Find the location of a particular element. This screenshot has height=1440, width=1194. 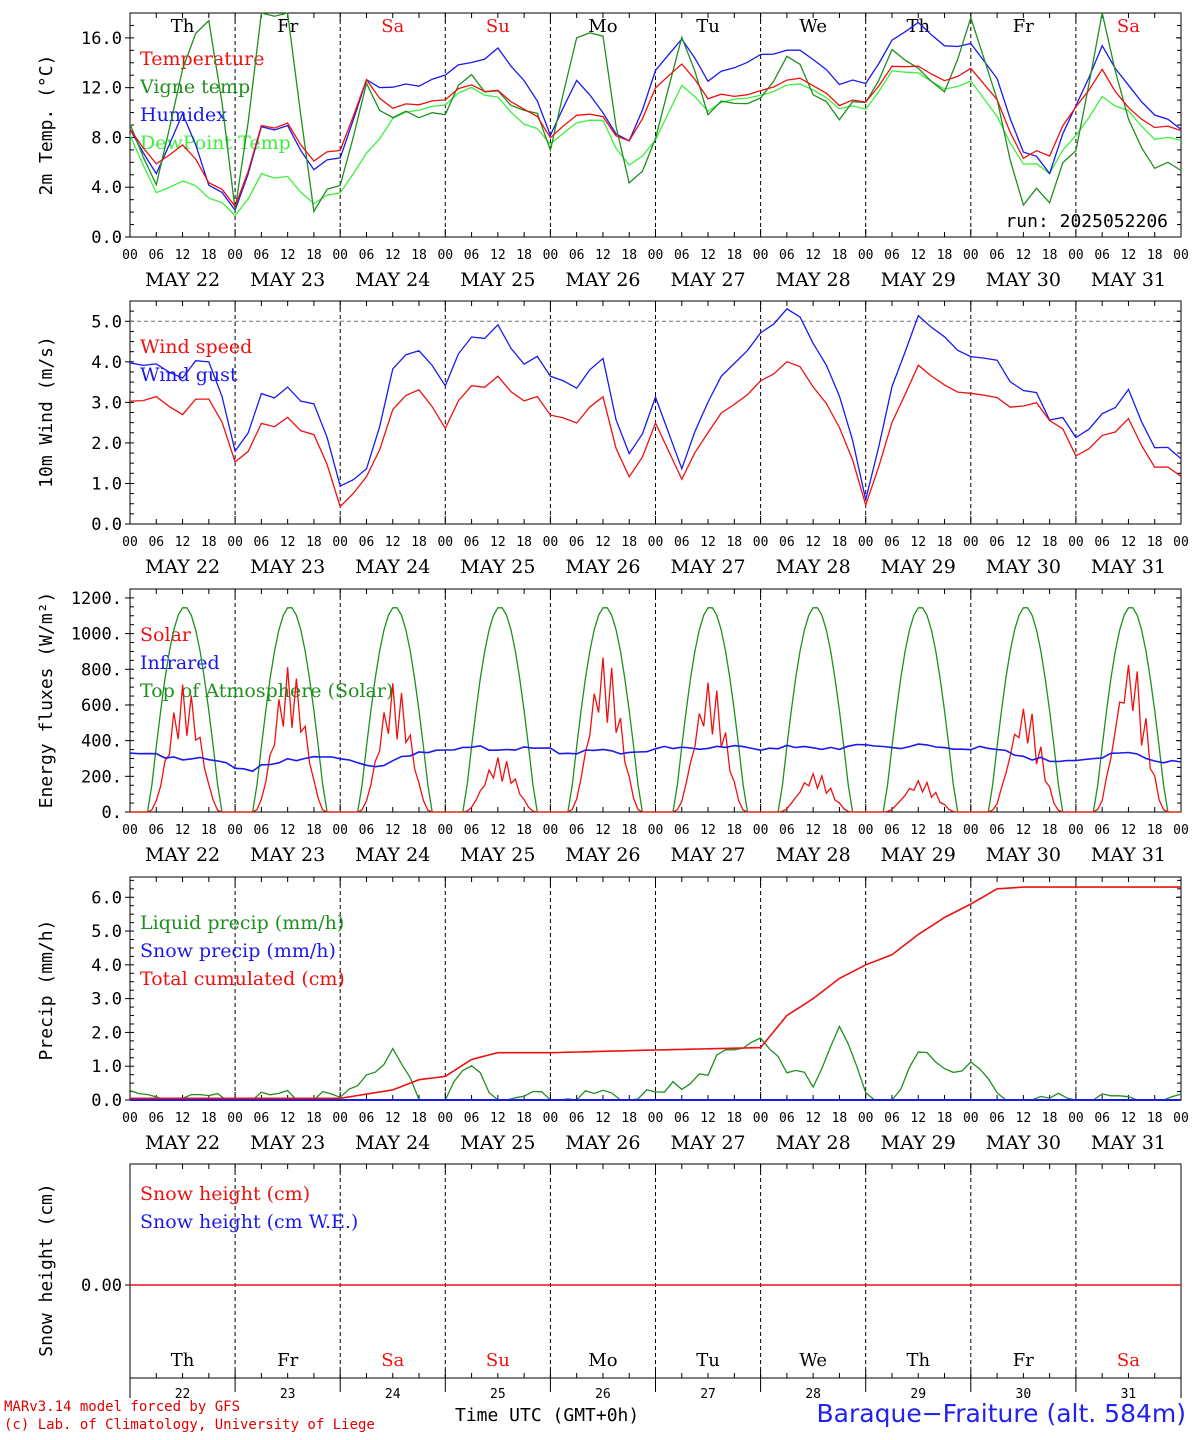

y-tick-label: 400. is located at coordinates (101, 742).